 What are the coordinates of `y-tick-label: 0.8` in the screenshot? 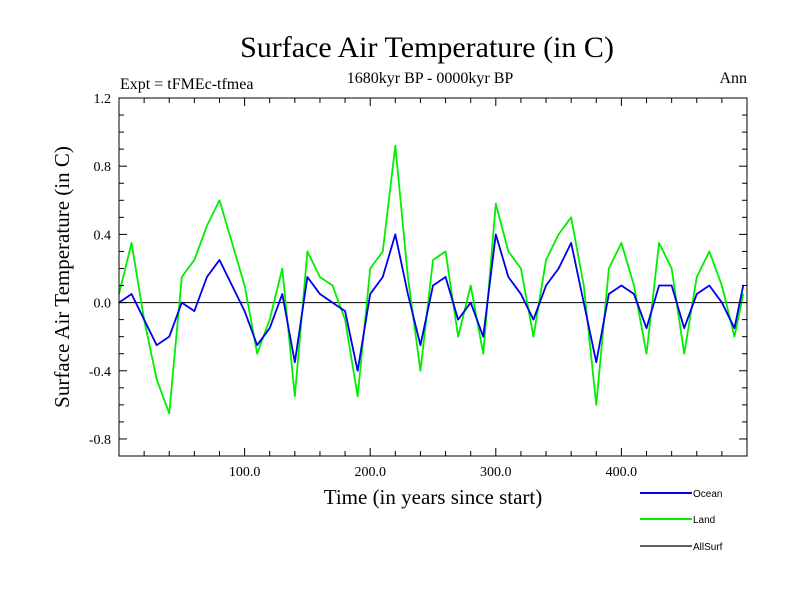 It's located at (103, 167).